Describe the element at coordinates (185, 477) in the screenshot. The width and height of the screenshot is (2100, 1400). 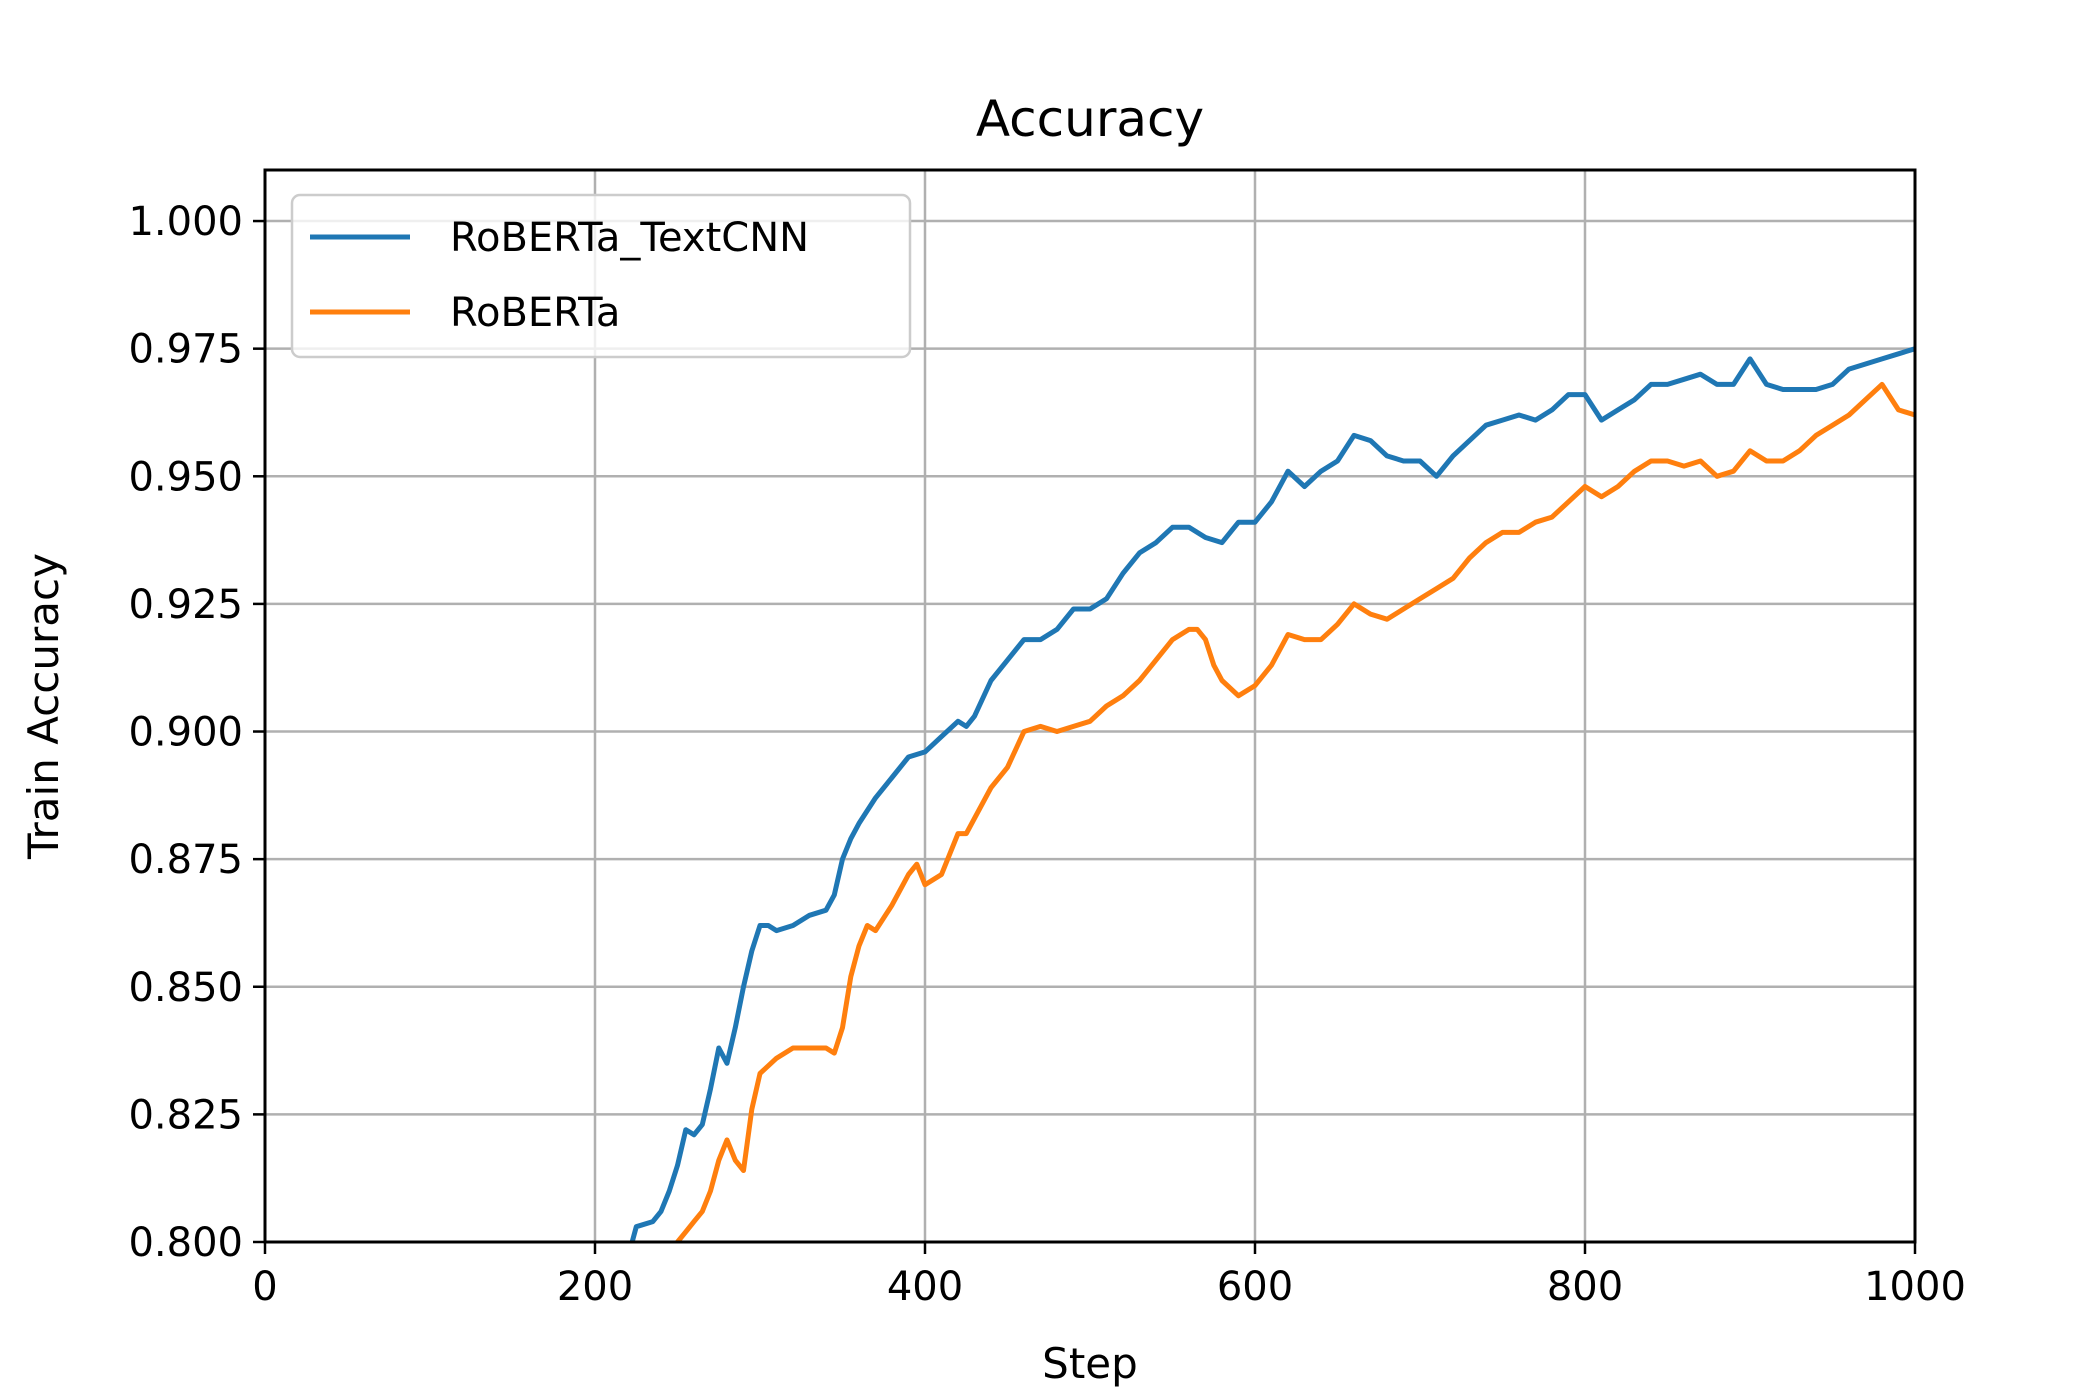
I see `y-tick-label: 0.950` at that location.